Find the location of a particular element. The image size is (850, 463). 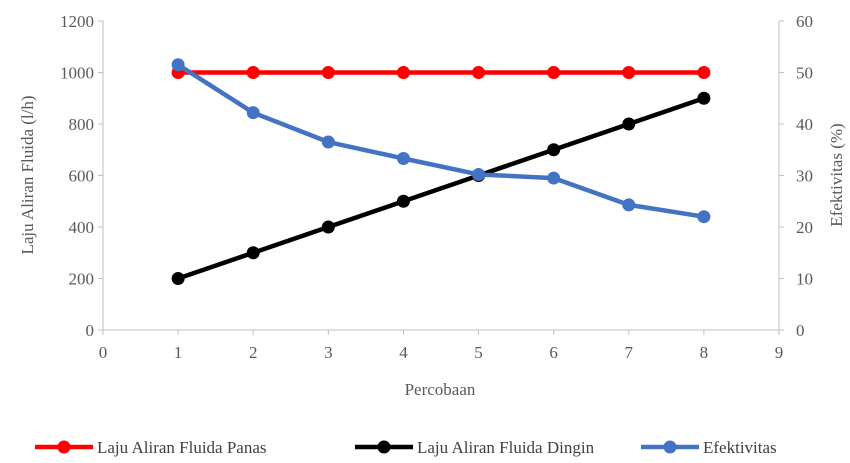

legend-item: Laju Aliran Fluida Panas is located at coordinates (151, 447).